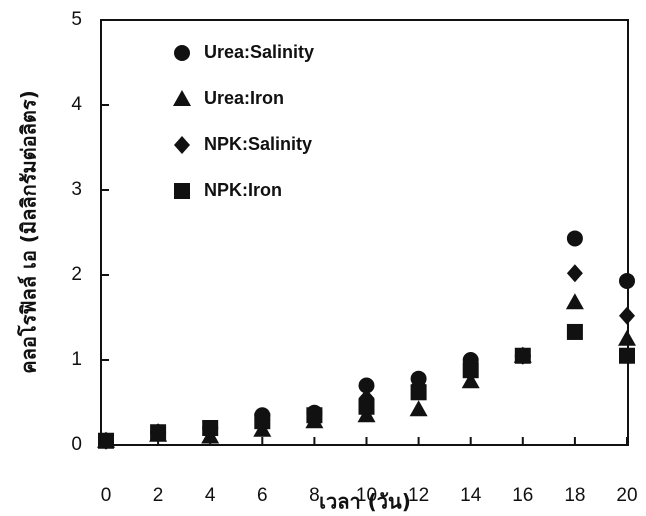 This screenshot has height=516, width=646. Describe the element at coordinates (314, 495) in the screenshot. I see `x-tick-label: 8` at that location.